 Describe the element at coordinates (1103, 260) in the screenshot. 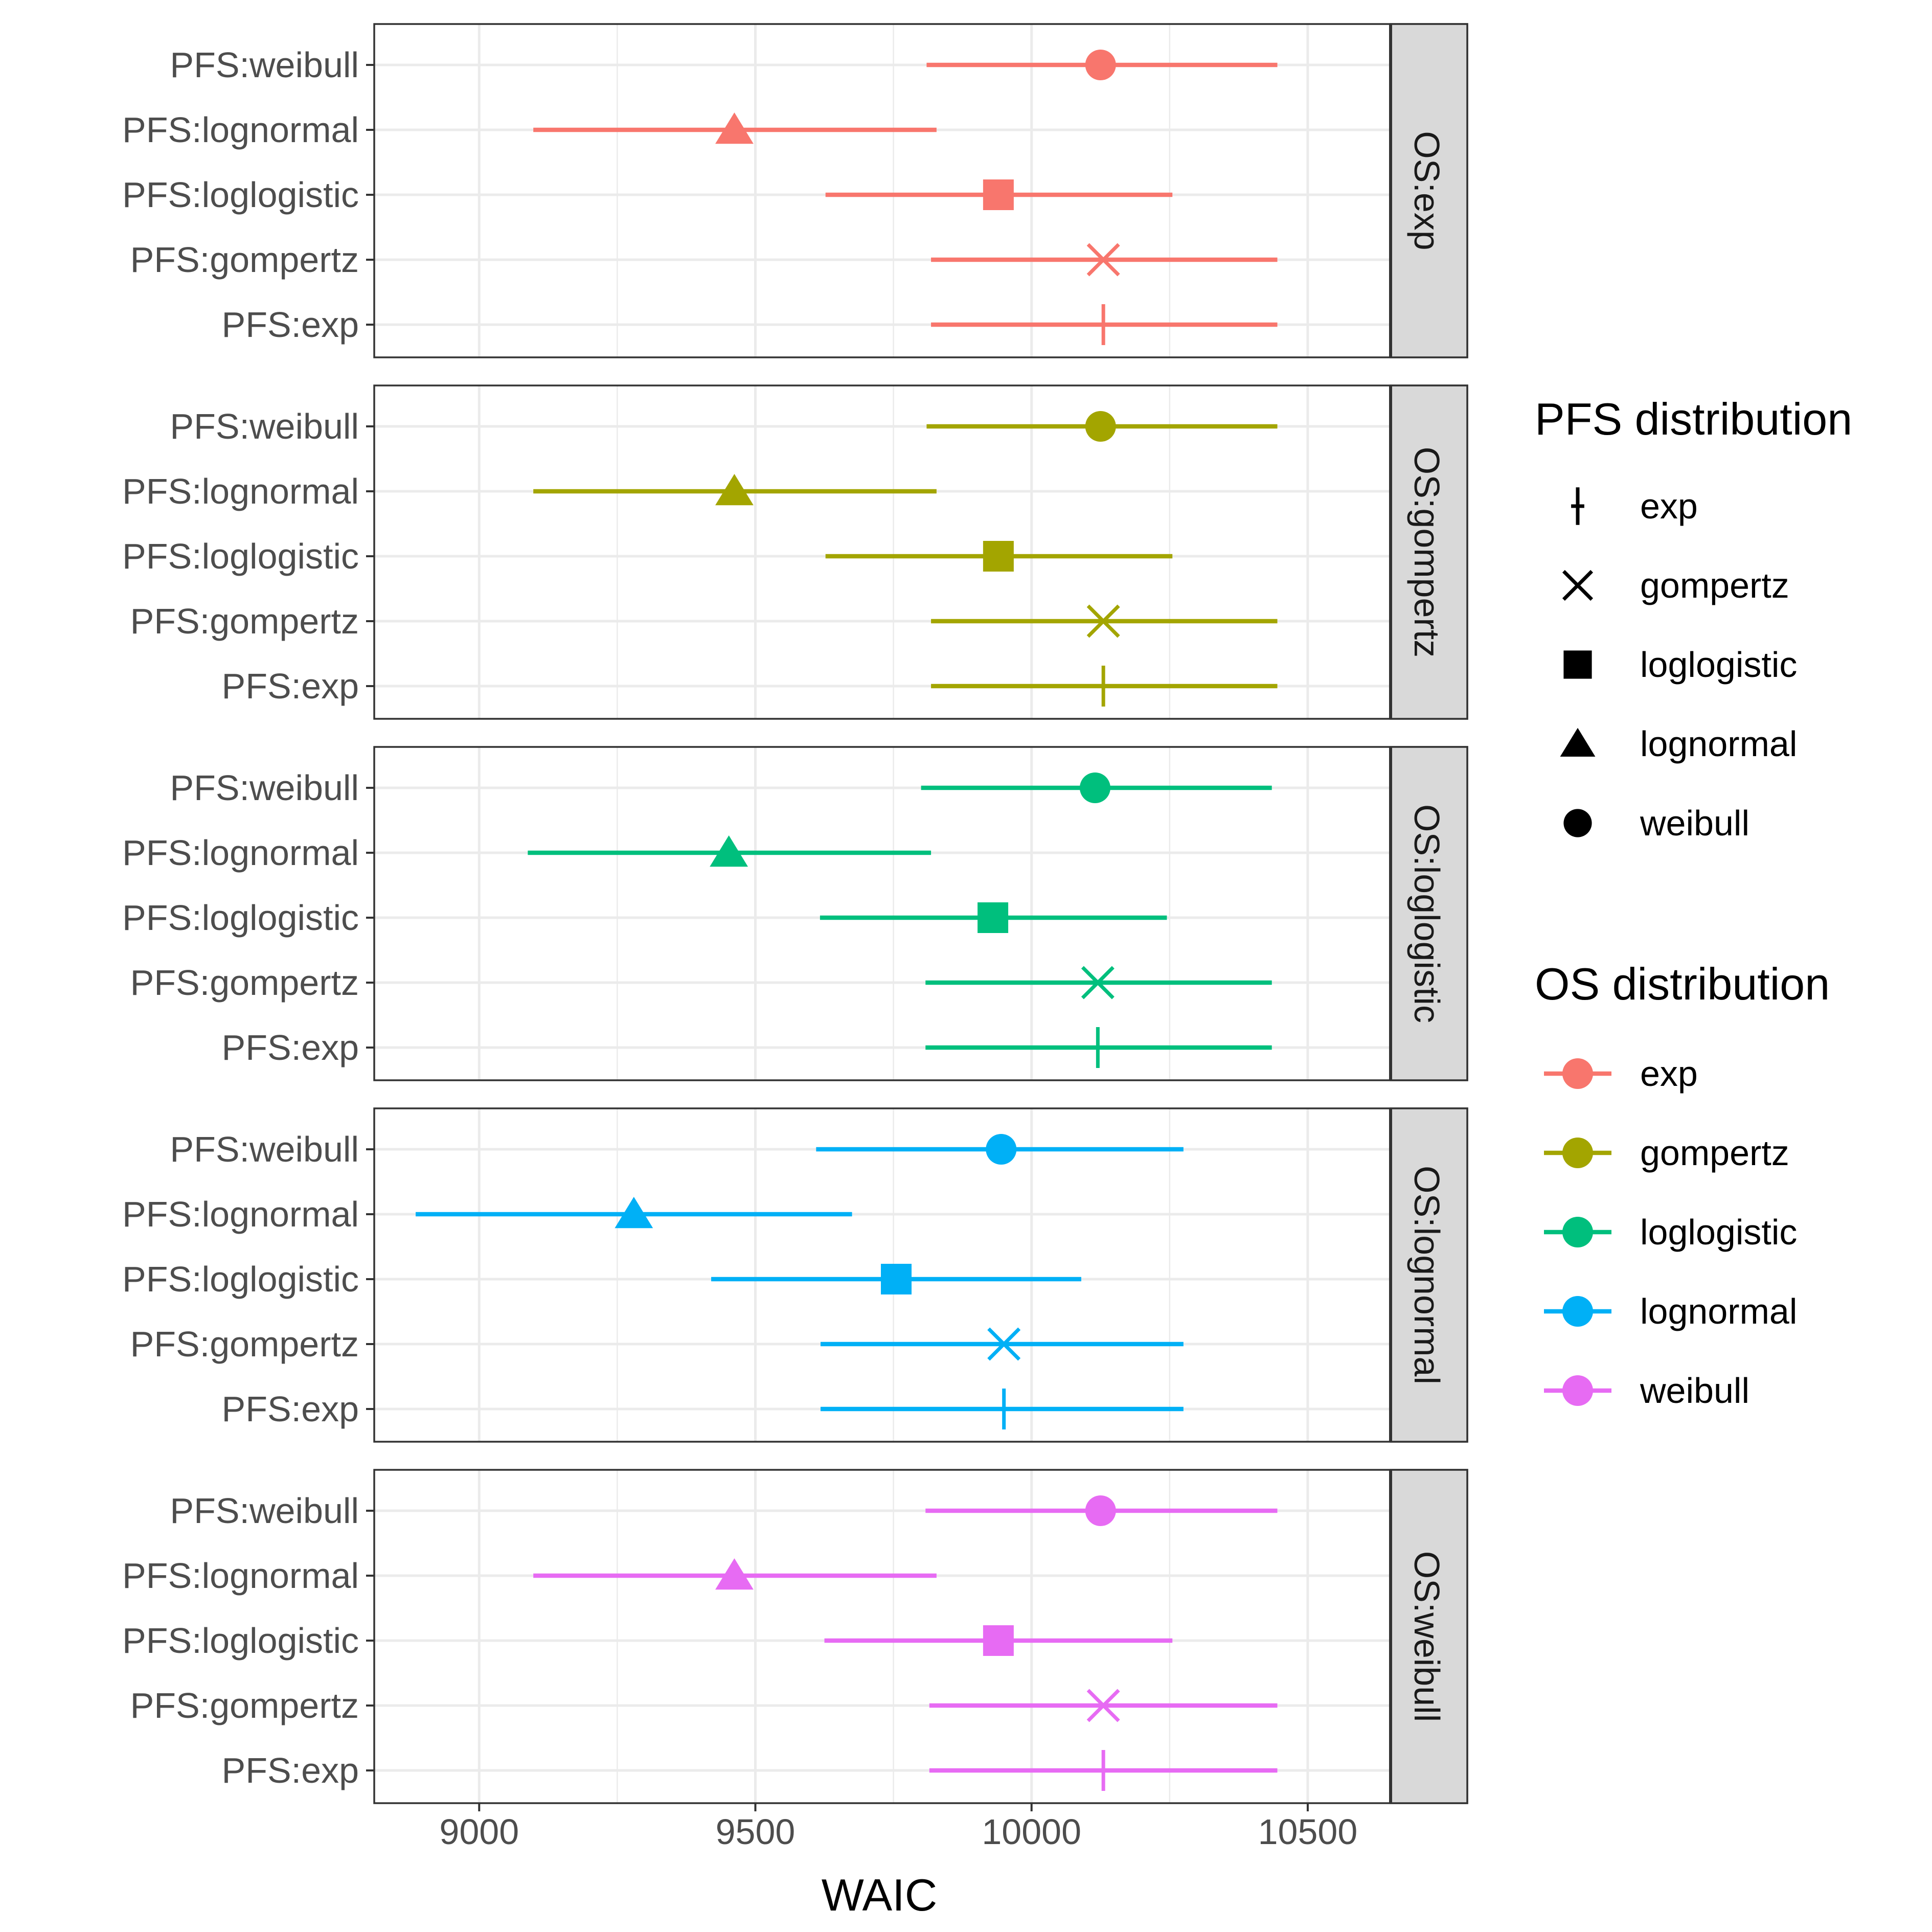

I see `point-exp-gompertz-gompertz-marker` at that location.